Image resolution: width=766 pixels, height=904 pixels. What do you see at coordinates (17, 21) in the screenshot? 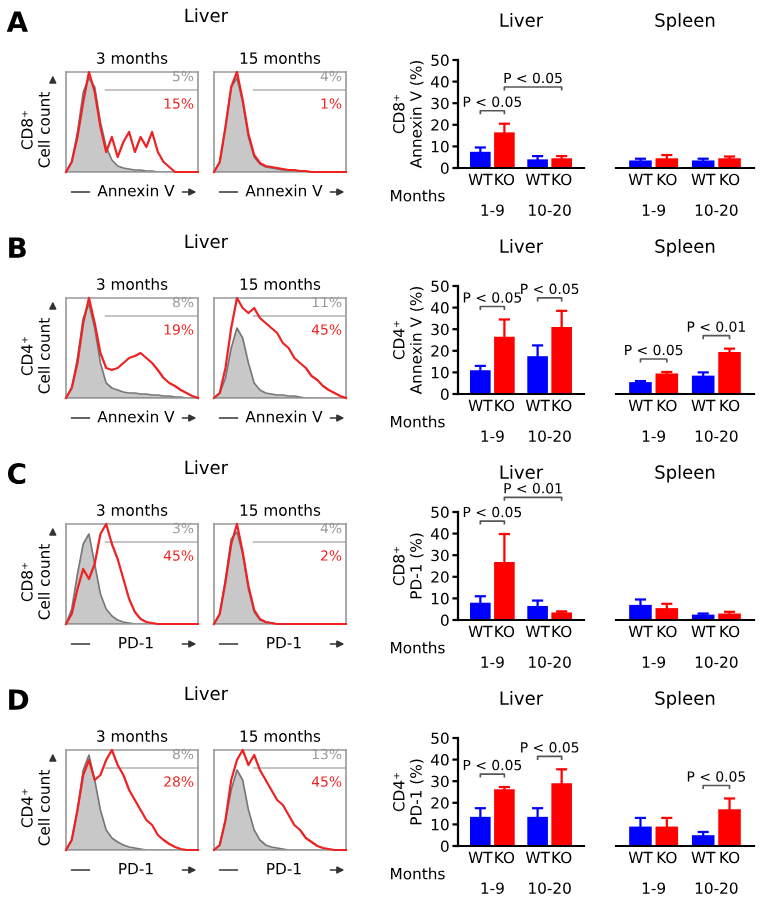
I see `text: A` at bounding box center [17, 21].